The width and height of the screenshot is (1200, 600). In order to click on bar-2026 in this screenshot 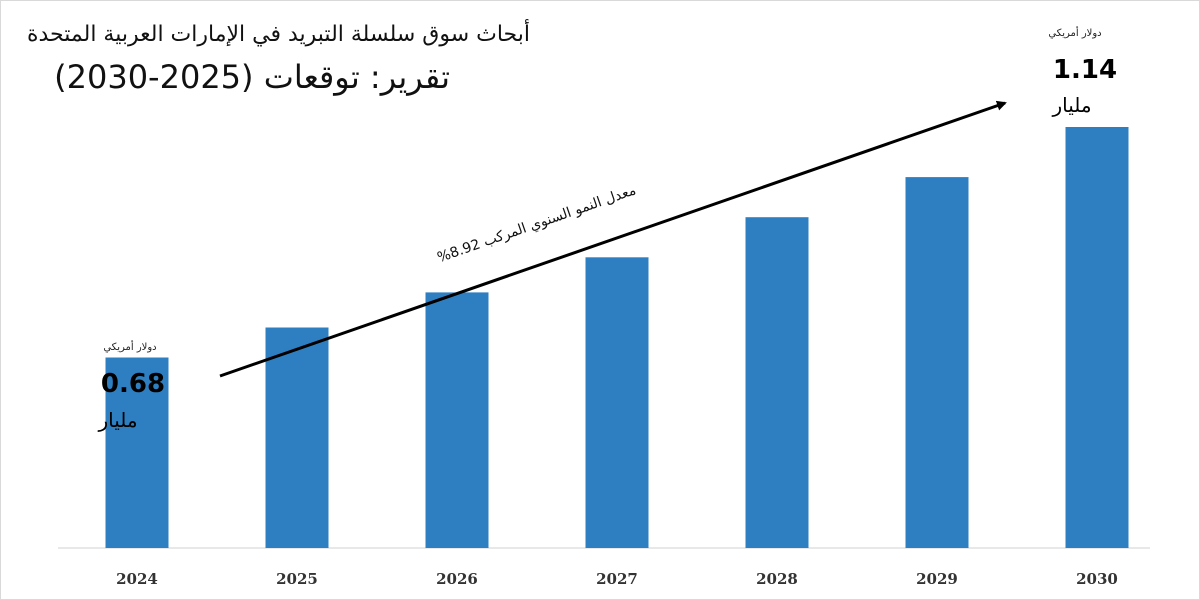, I will do `click(457, 420)`.